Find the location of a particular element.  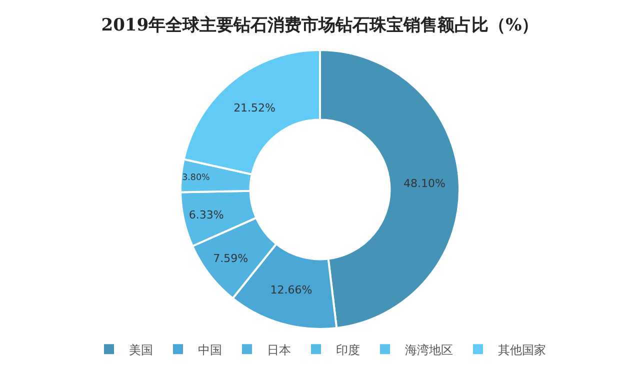

legend-label: 其他国家 is located at coordinates (522, 349).